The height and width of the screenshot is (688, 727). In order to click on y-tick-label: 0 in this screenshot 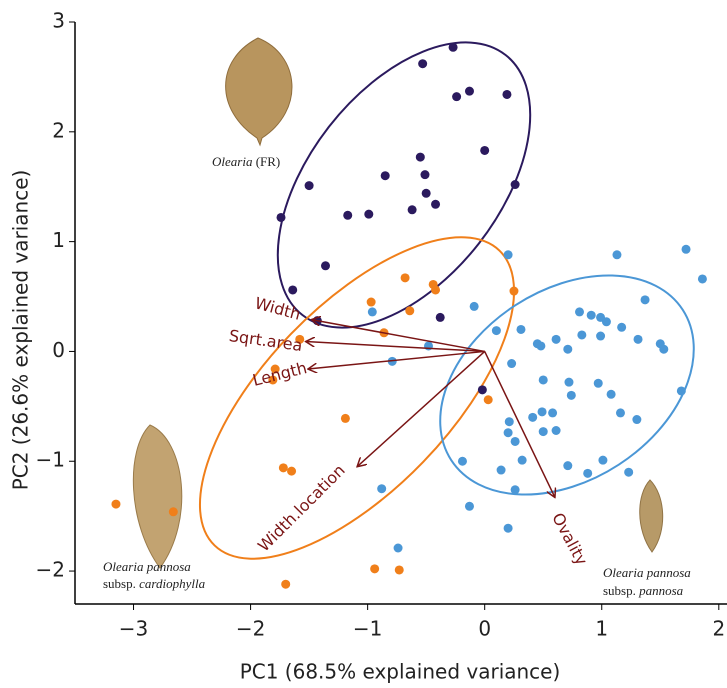, I will do `click(58, 350)`.